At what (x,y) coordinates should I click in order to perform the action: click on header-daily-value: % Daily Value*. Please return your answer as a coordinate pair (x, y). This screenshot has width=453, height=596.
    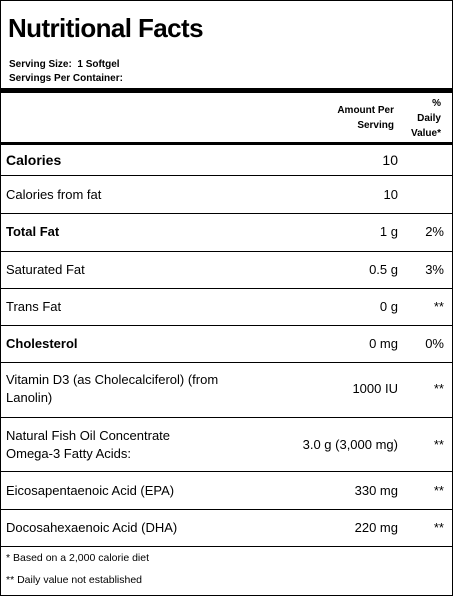
    Looking at the image, I should click on (419, 118).